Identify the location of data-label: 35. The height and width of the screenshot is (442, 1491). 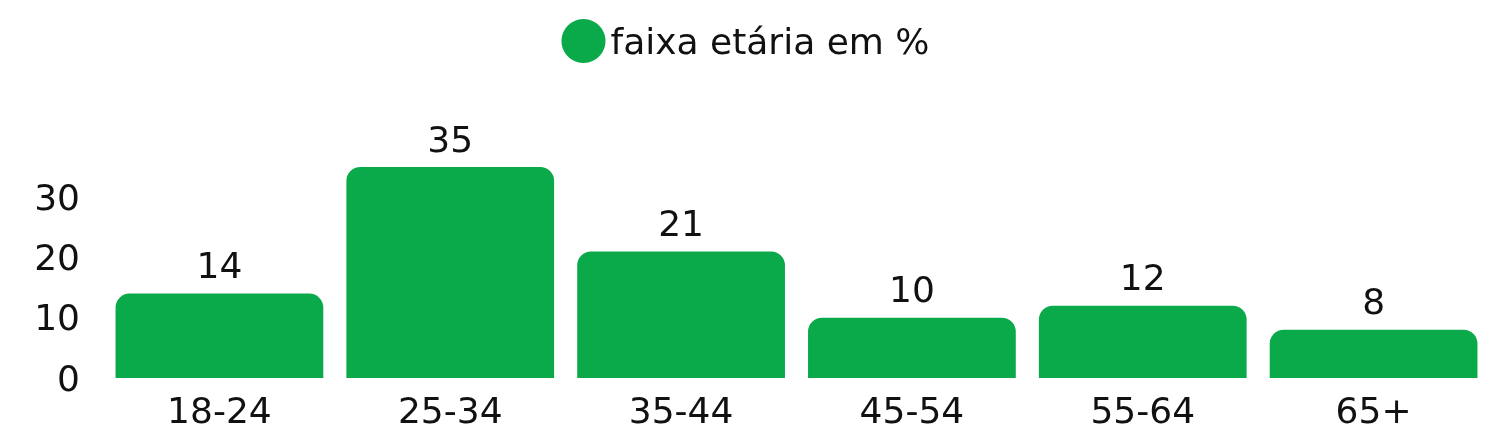
(450, 139).